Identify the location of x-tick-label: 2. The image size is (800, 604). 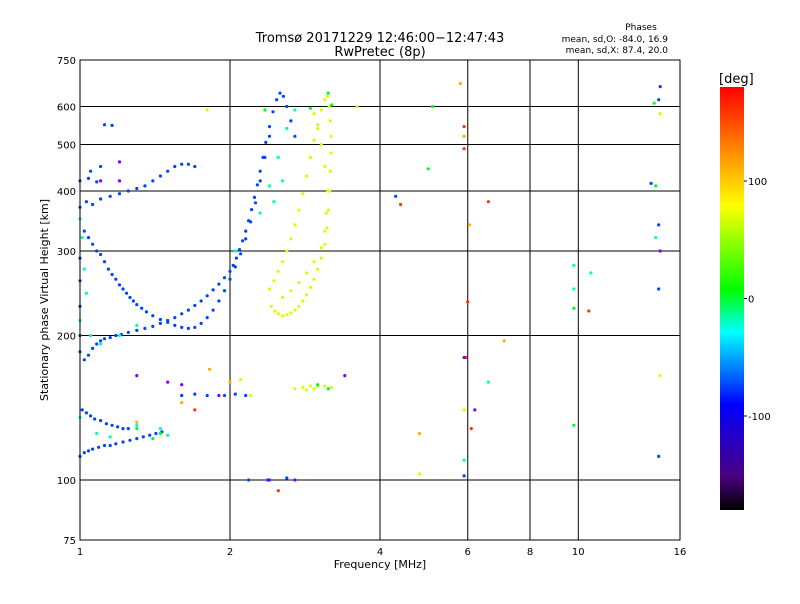
(230, 552).